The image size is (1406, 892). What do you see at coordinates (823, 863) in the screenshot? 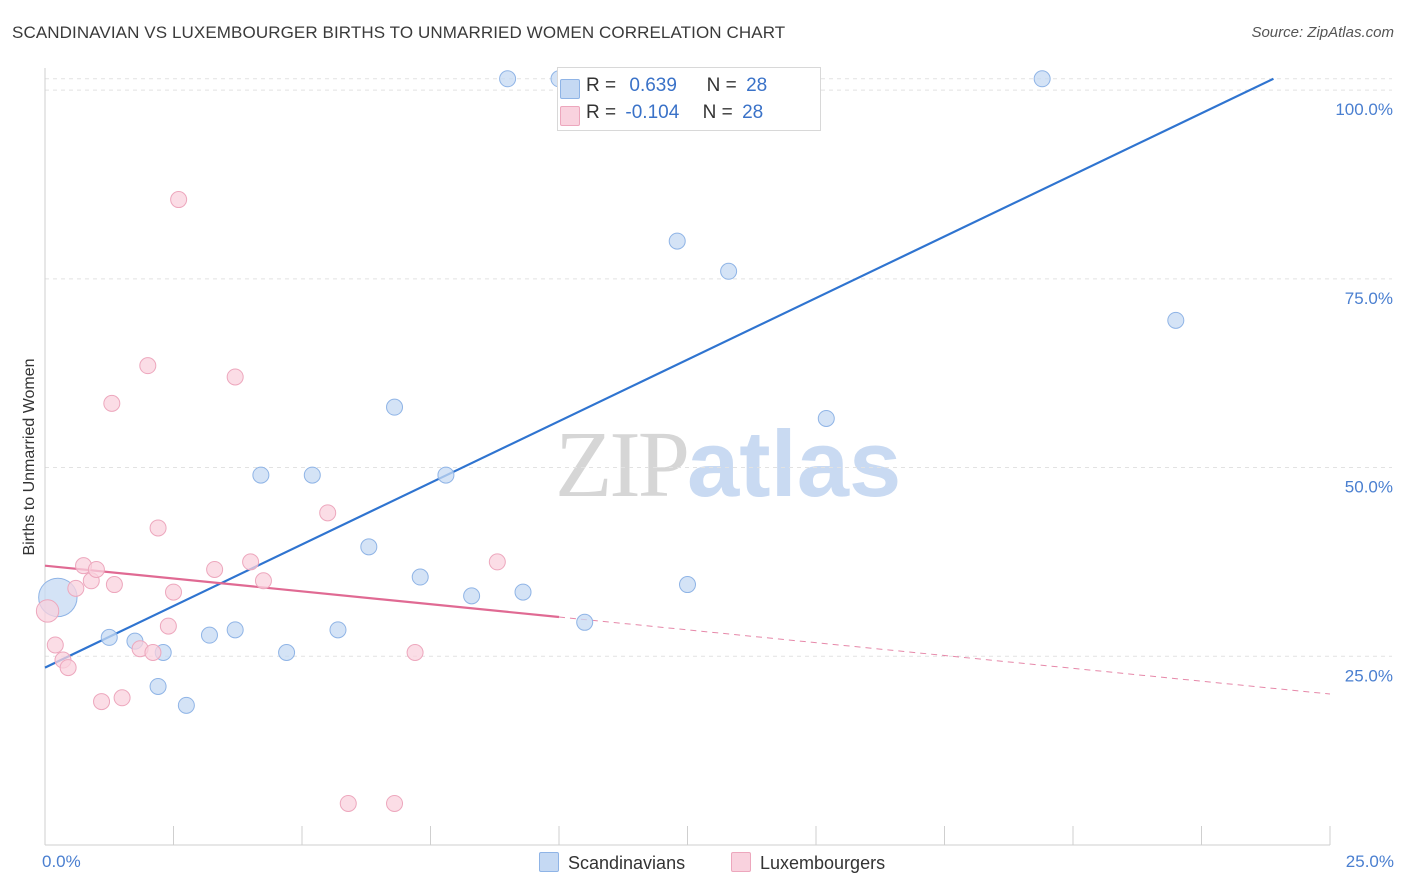
I see `bottom-legend-label: Luxembourgers` at bounding box center [823, 863].